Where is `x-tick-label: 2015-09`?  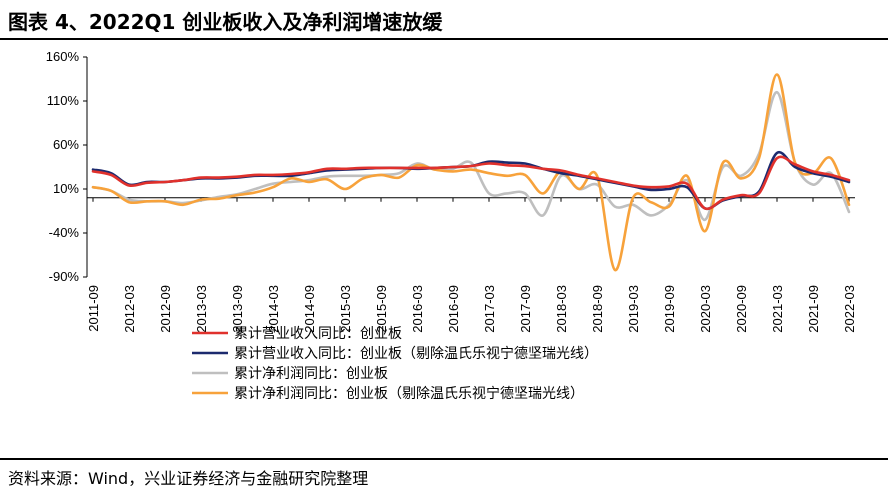 x-tick-label: 2015-09 is located at coordinates (381, 309).